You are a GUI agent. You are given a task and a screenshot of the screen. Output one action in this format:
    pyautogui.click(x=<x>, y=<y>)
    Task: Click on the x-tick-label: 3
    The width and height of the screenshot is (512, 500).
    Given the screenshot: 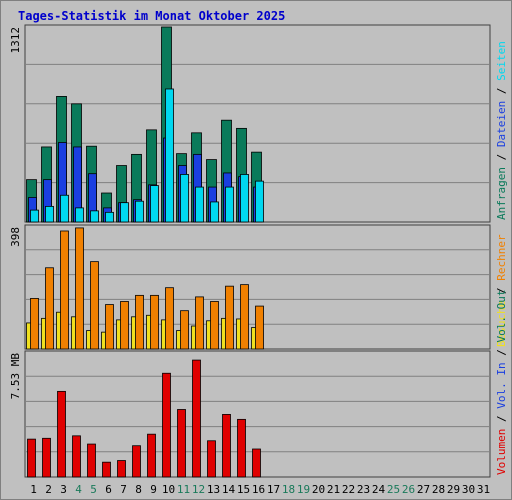 What is the action you would take?
    pyautogui.click(x=63, y=489)
    